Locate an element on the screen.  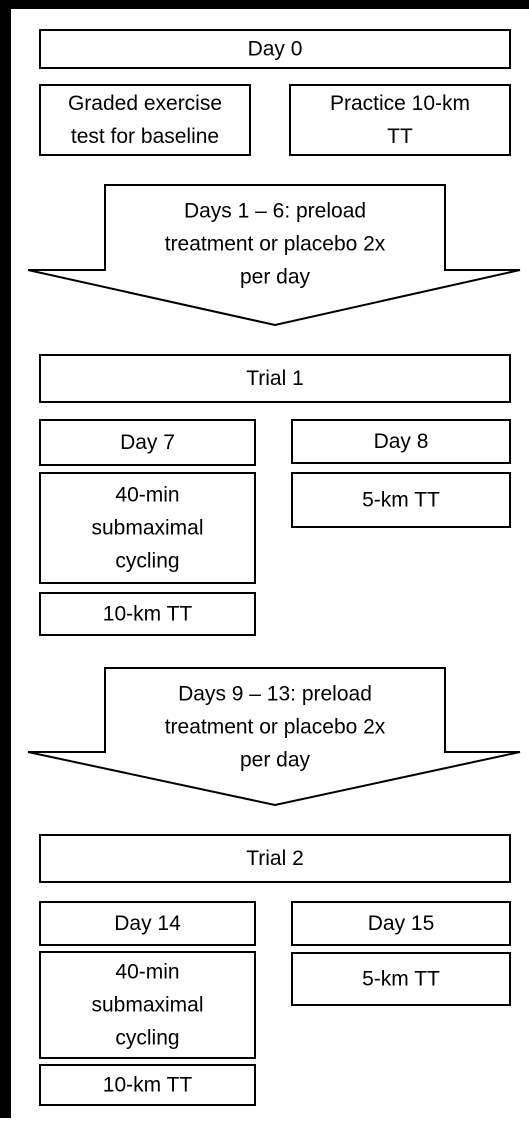
box-text: Day 0 is located at coordinates (275, 49).